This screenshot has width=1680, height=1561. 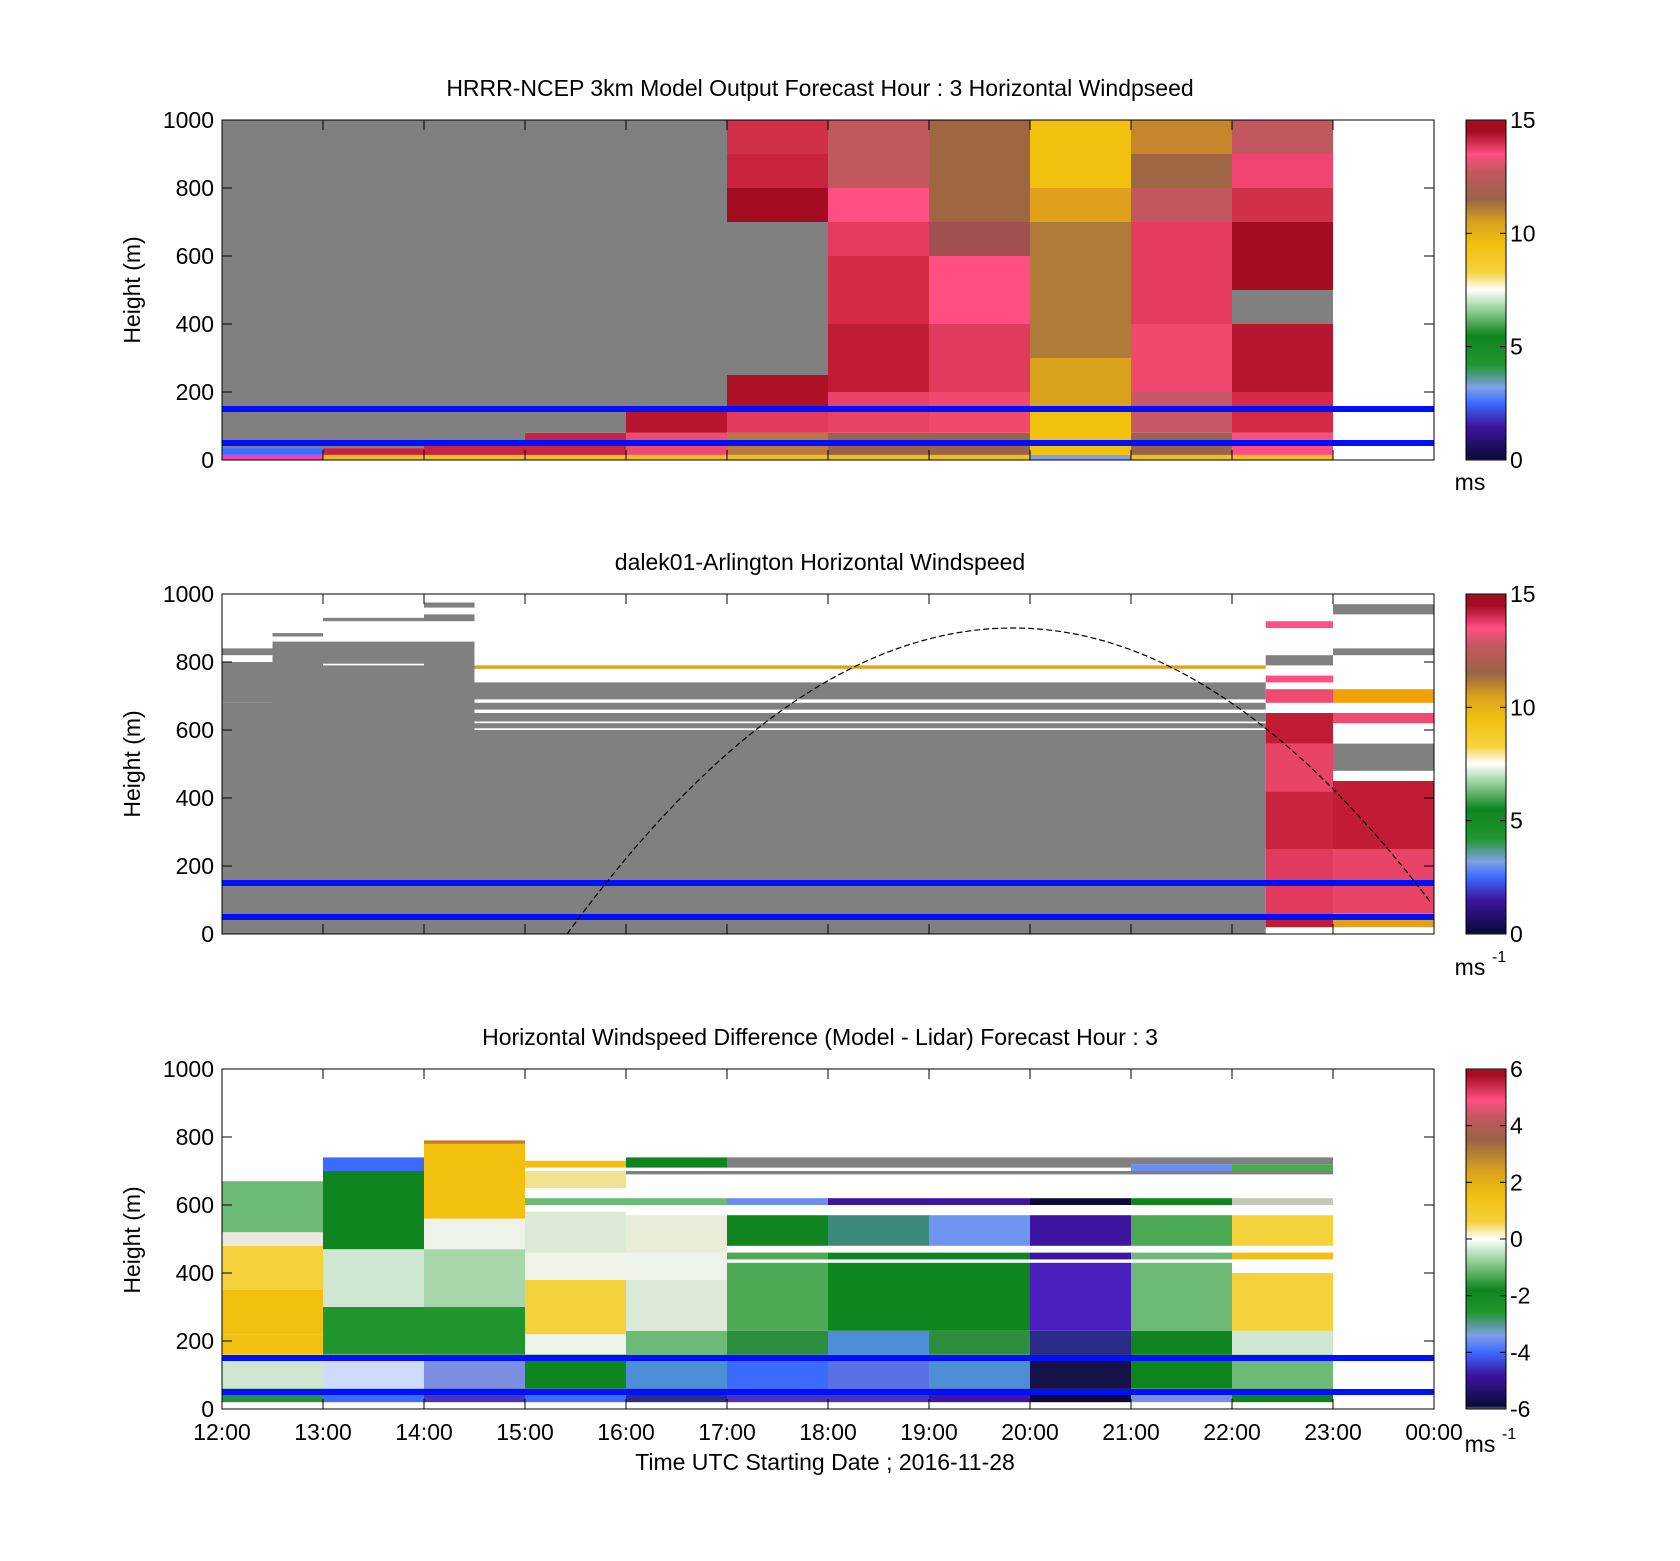 What do you see at coordinates (1516, 1069) in the screenshot?
I see `colorbar-tick-label: 6` at bounding box center [1516, 1069].